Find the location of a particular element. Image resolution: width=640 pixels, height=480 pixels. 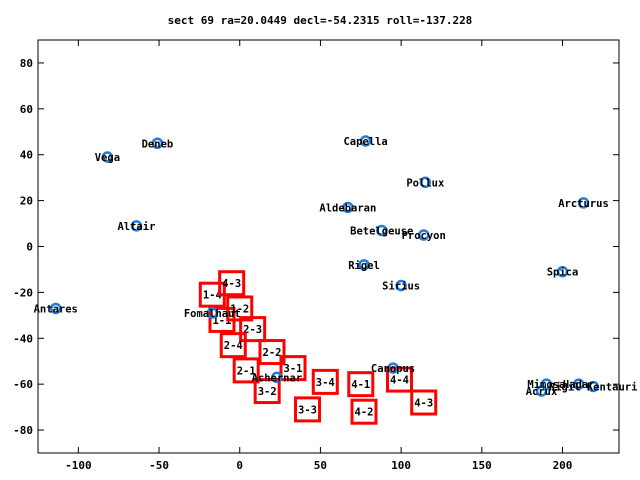

sector-box-label: 2-4 is located at coordinates (233, 346).